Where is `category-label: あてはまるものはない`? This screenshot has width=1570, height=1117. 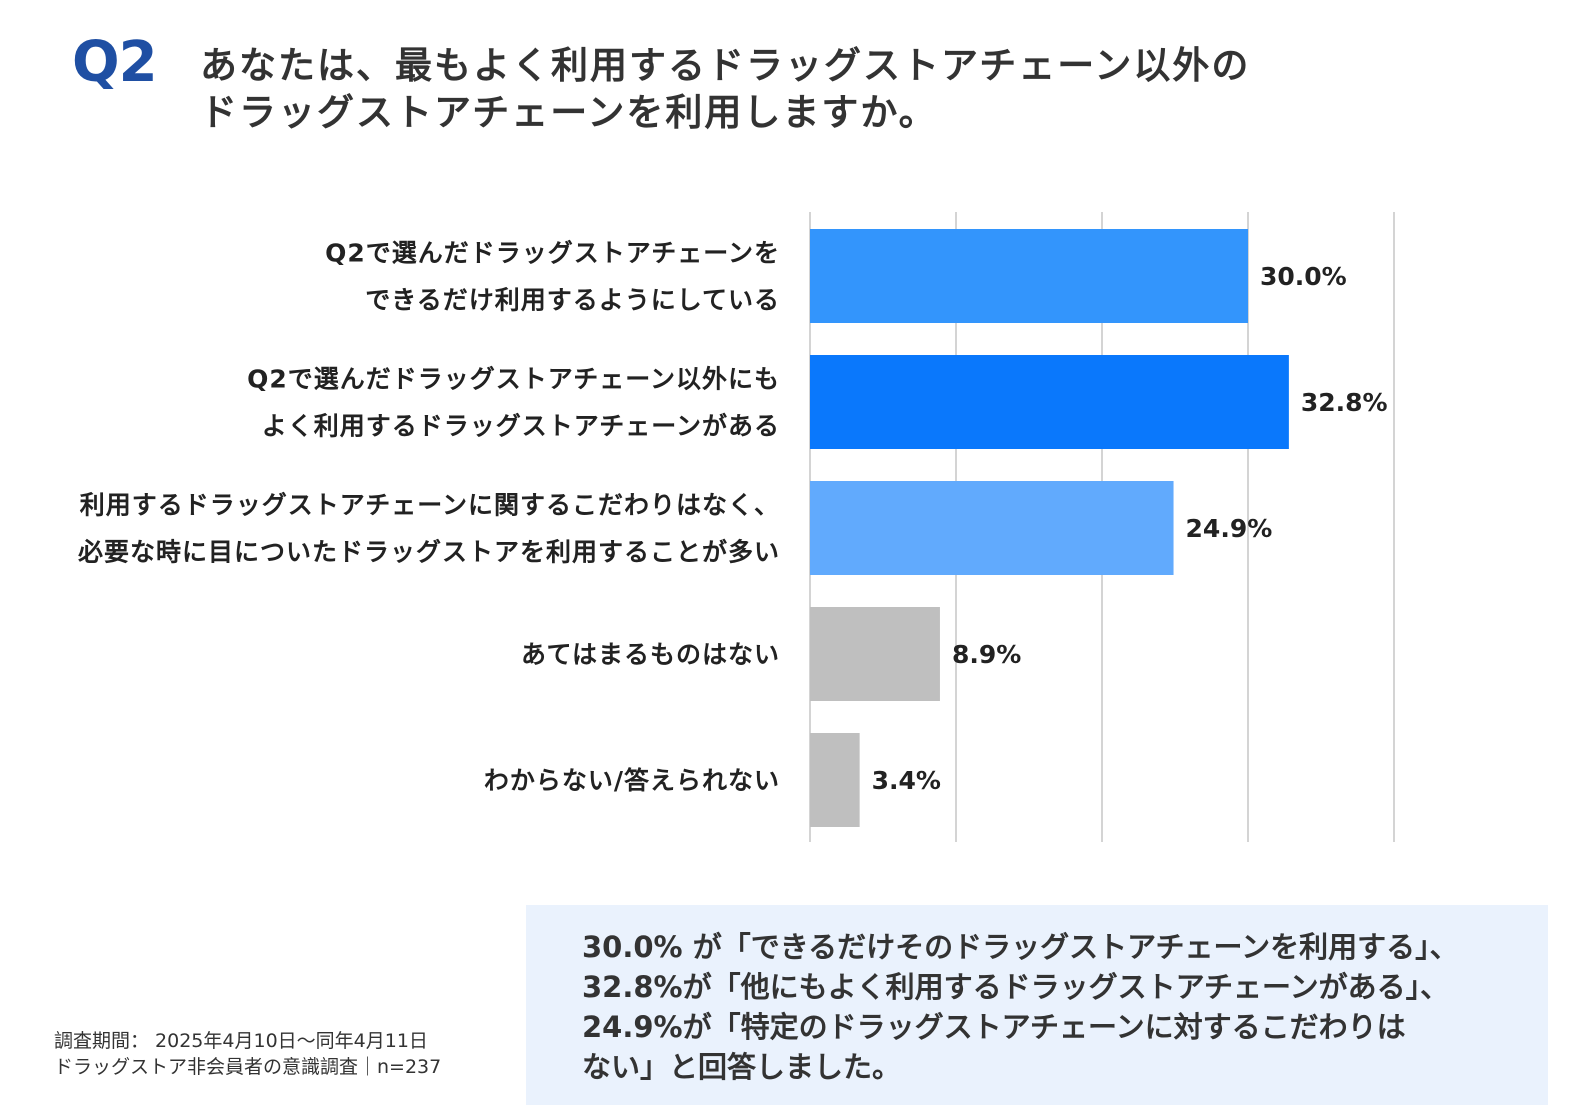
category-label: あてはまるものはない is located at coordinates (650, 654).